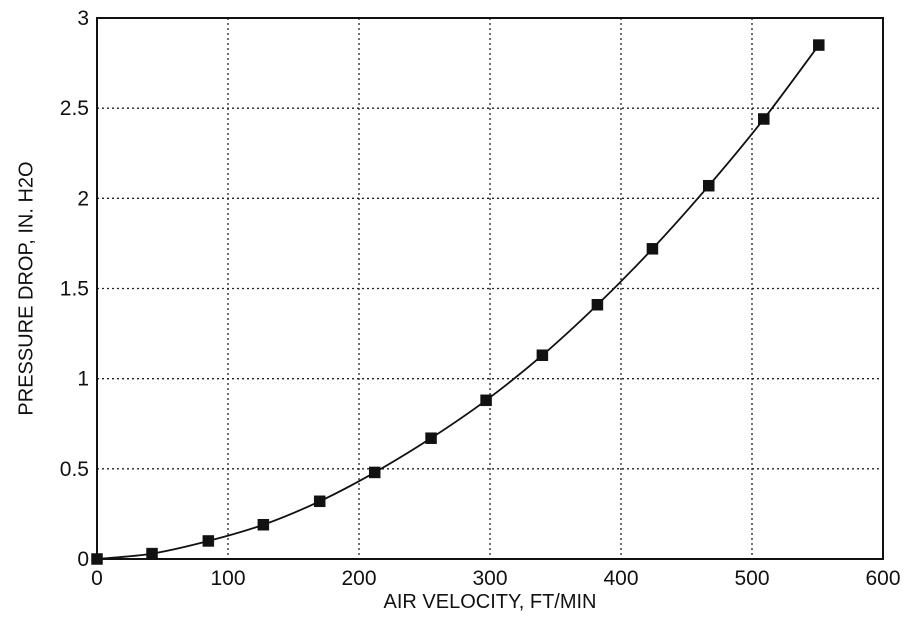 The width and height of the screenshot is (913, 617). I want to click on x-tick-labels: 0 100 200 300 400 500 600, so click(495, 578).